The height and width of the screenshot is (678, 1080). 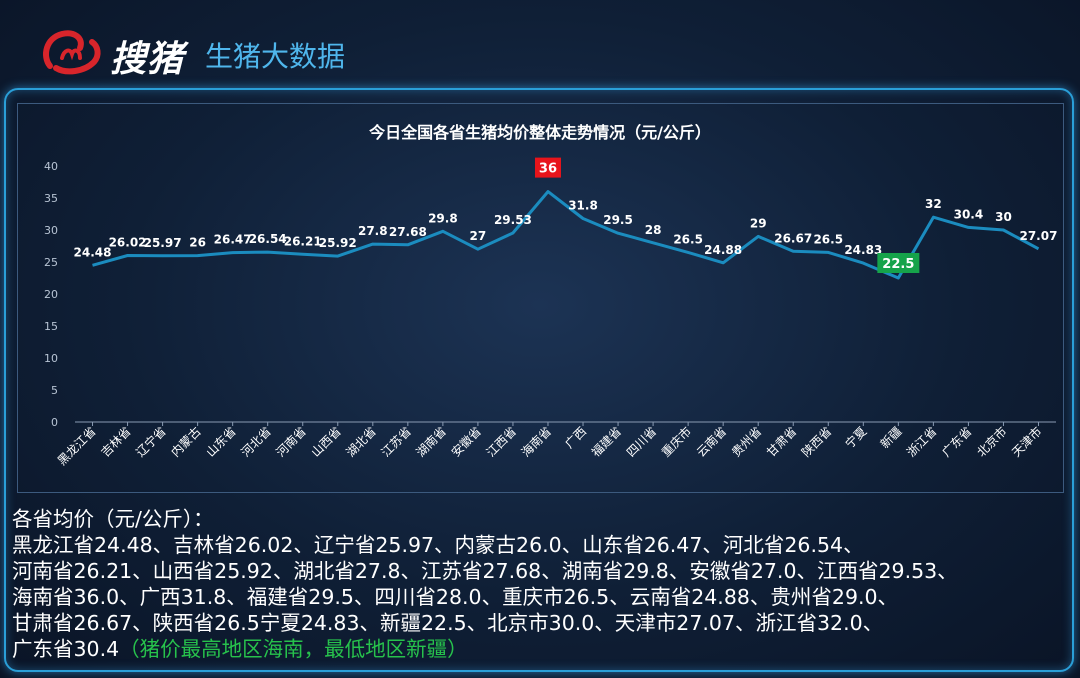 What do you see at coordinates (396, 441) in the screenshot?
I see `x-tick-label: 江苏省` at bounding box center [396, 441].